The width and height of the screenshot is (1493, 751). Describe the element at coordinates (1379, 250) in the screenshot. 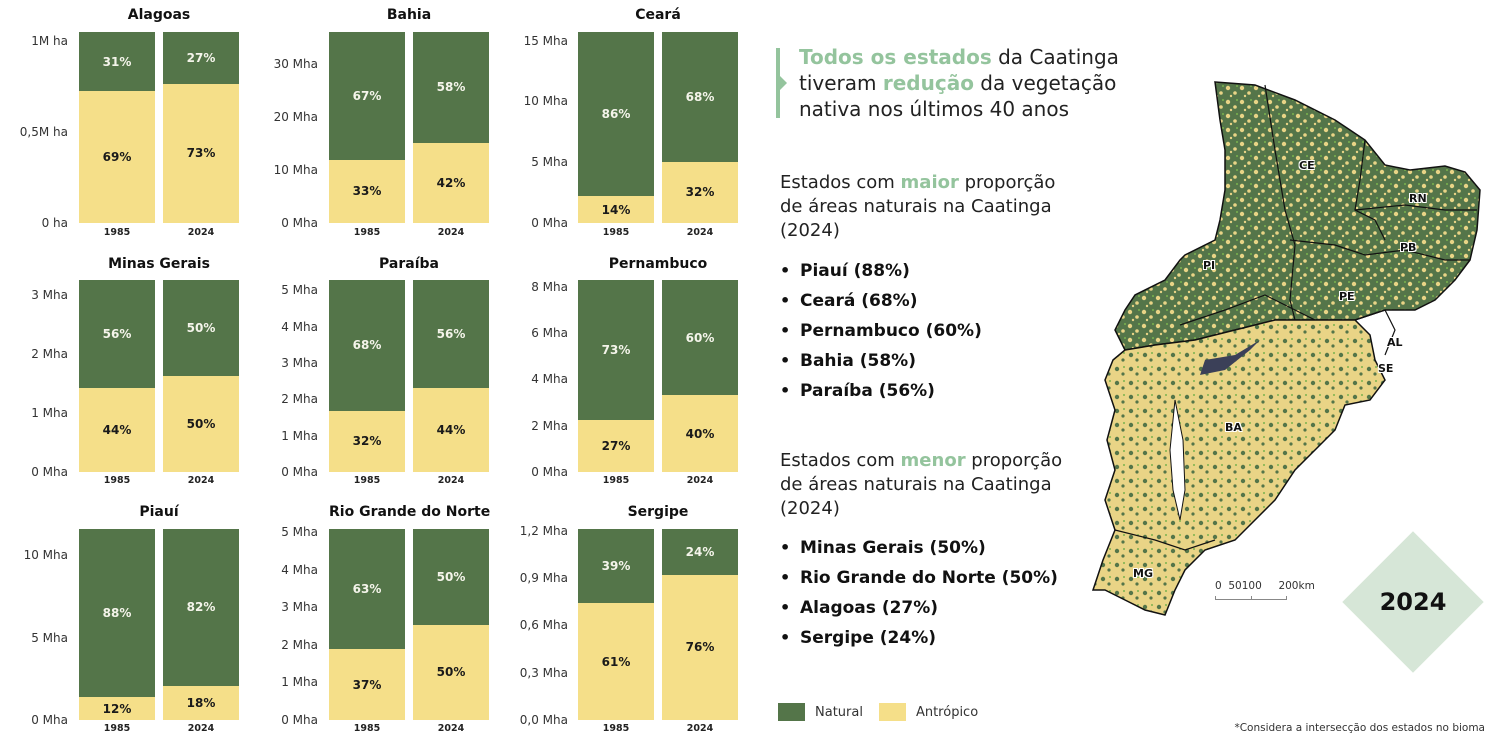

I see `map-border-pb-pe` at that location.